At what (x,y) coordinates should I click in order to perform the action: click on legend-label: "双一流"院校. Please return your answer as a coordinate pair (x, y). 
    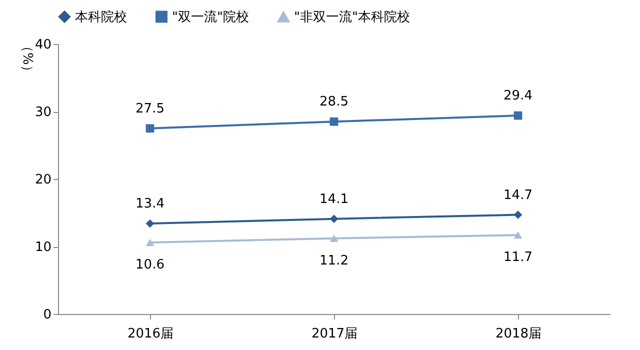
    Looking at the image, I should click on (210, 16).